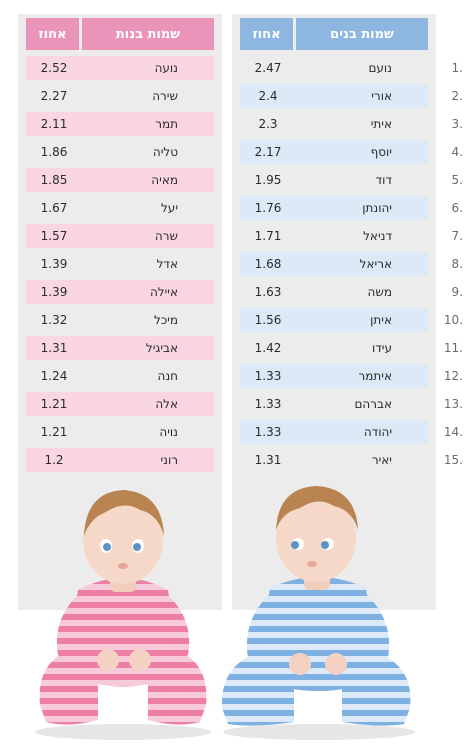 Image resolution: width=473 pixels, height=751 pixels. I want to click on girls-percent: 1.2, so click(54, 460).